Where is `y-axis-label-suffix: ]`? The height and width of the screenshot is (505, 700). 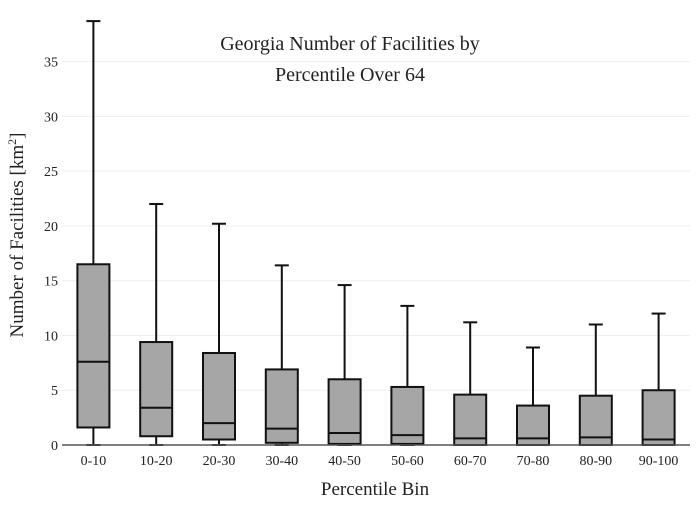
y-axis-label-suffix: ] is located at coordinates (17, 136).